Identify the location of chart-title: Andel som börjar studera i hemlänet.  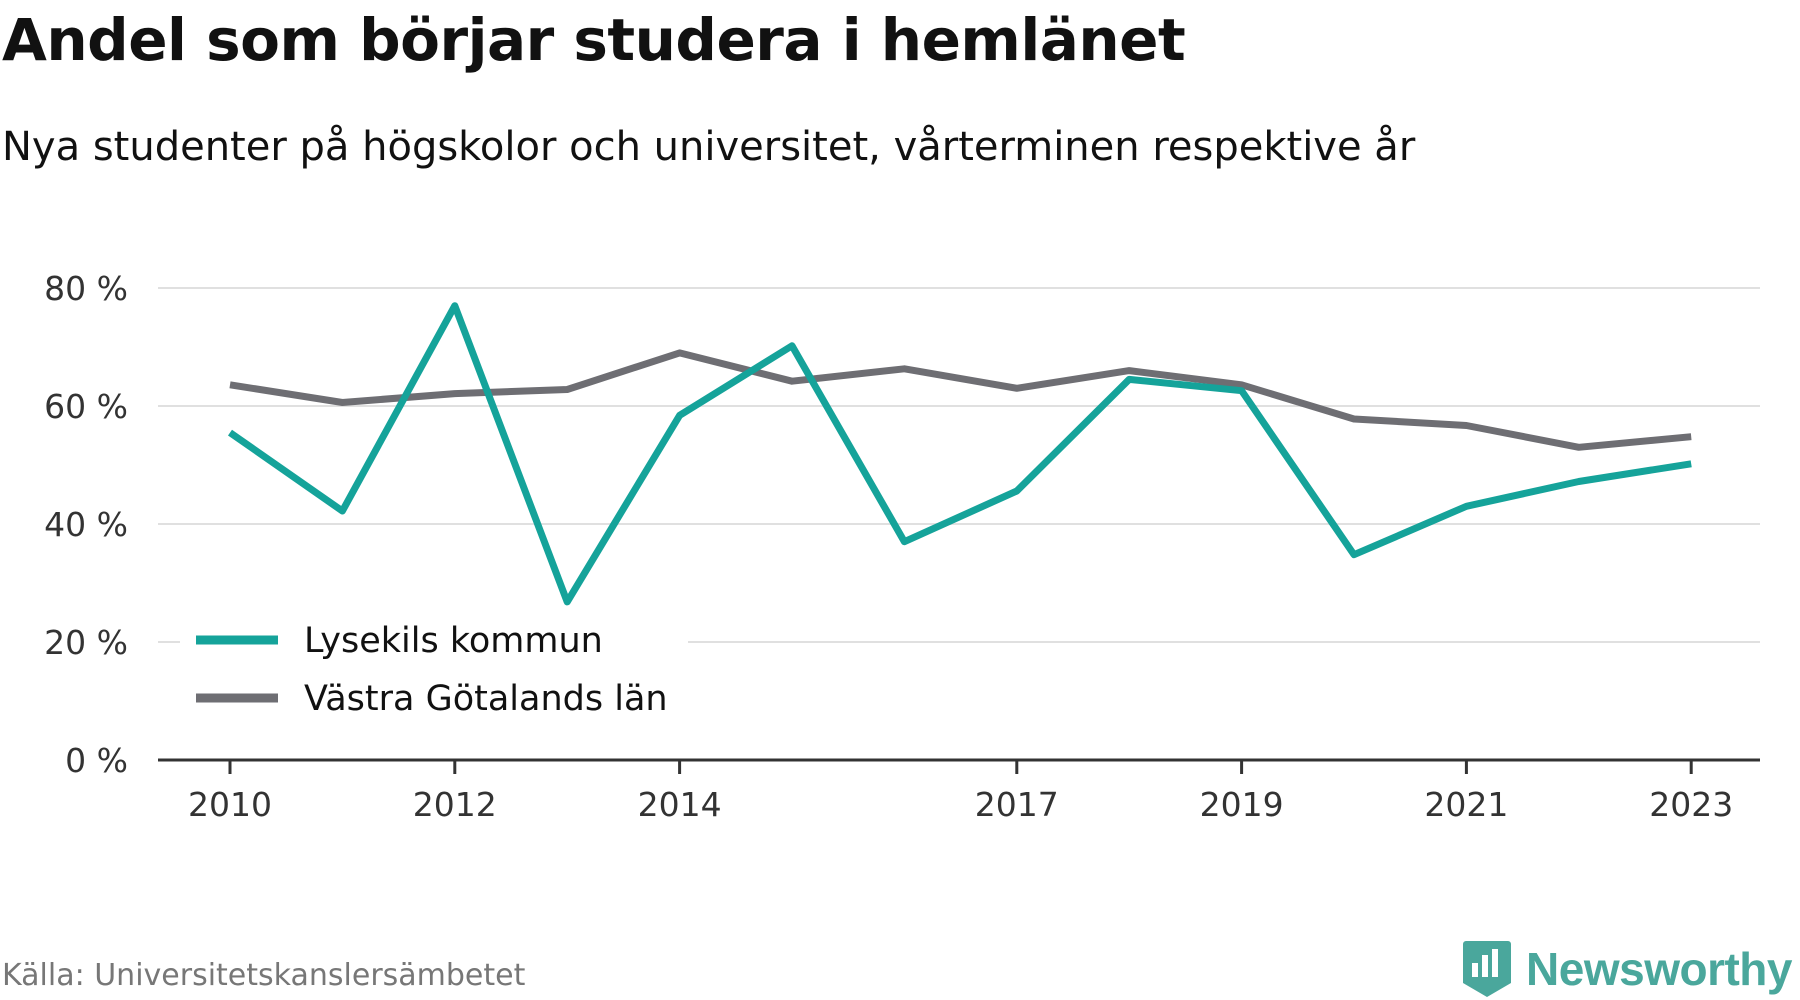
(594, 40).